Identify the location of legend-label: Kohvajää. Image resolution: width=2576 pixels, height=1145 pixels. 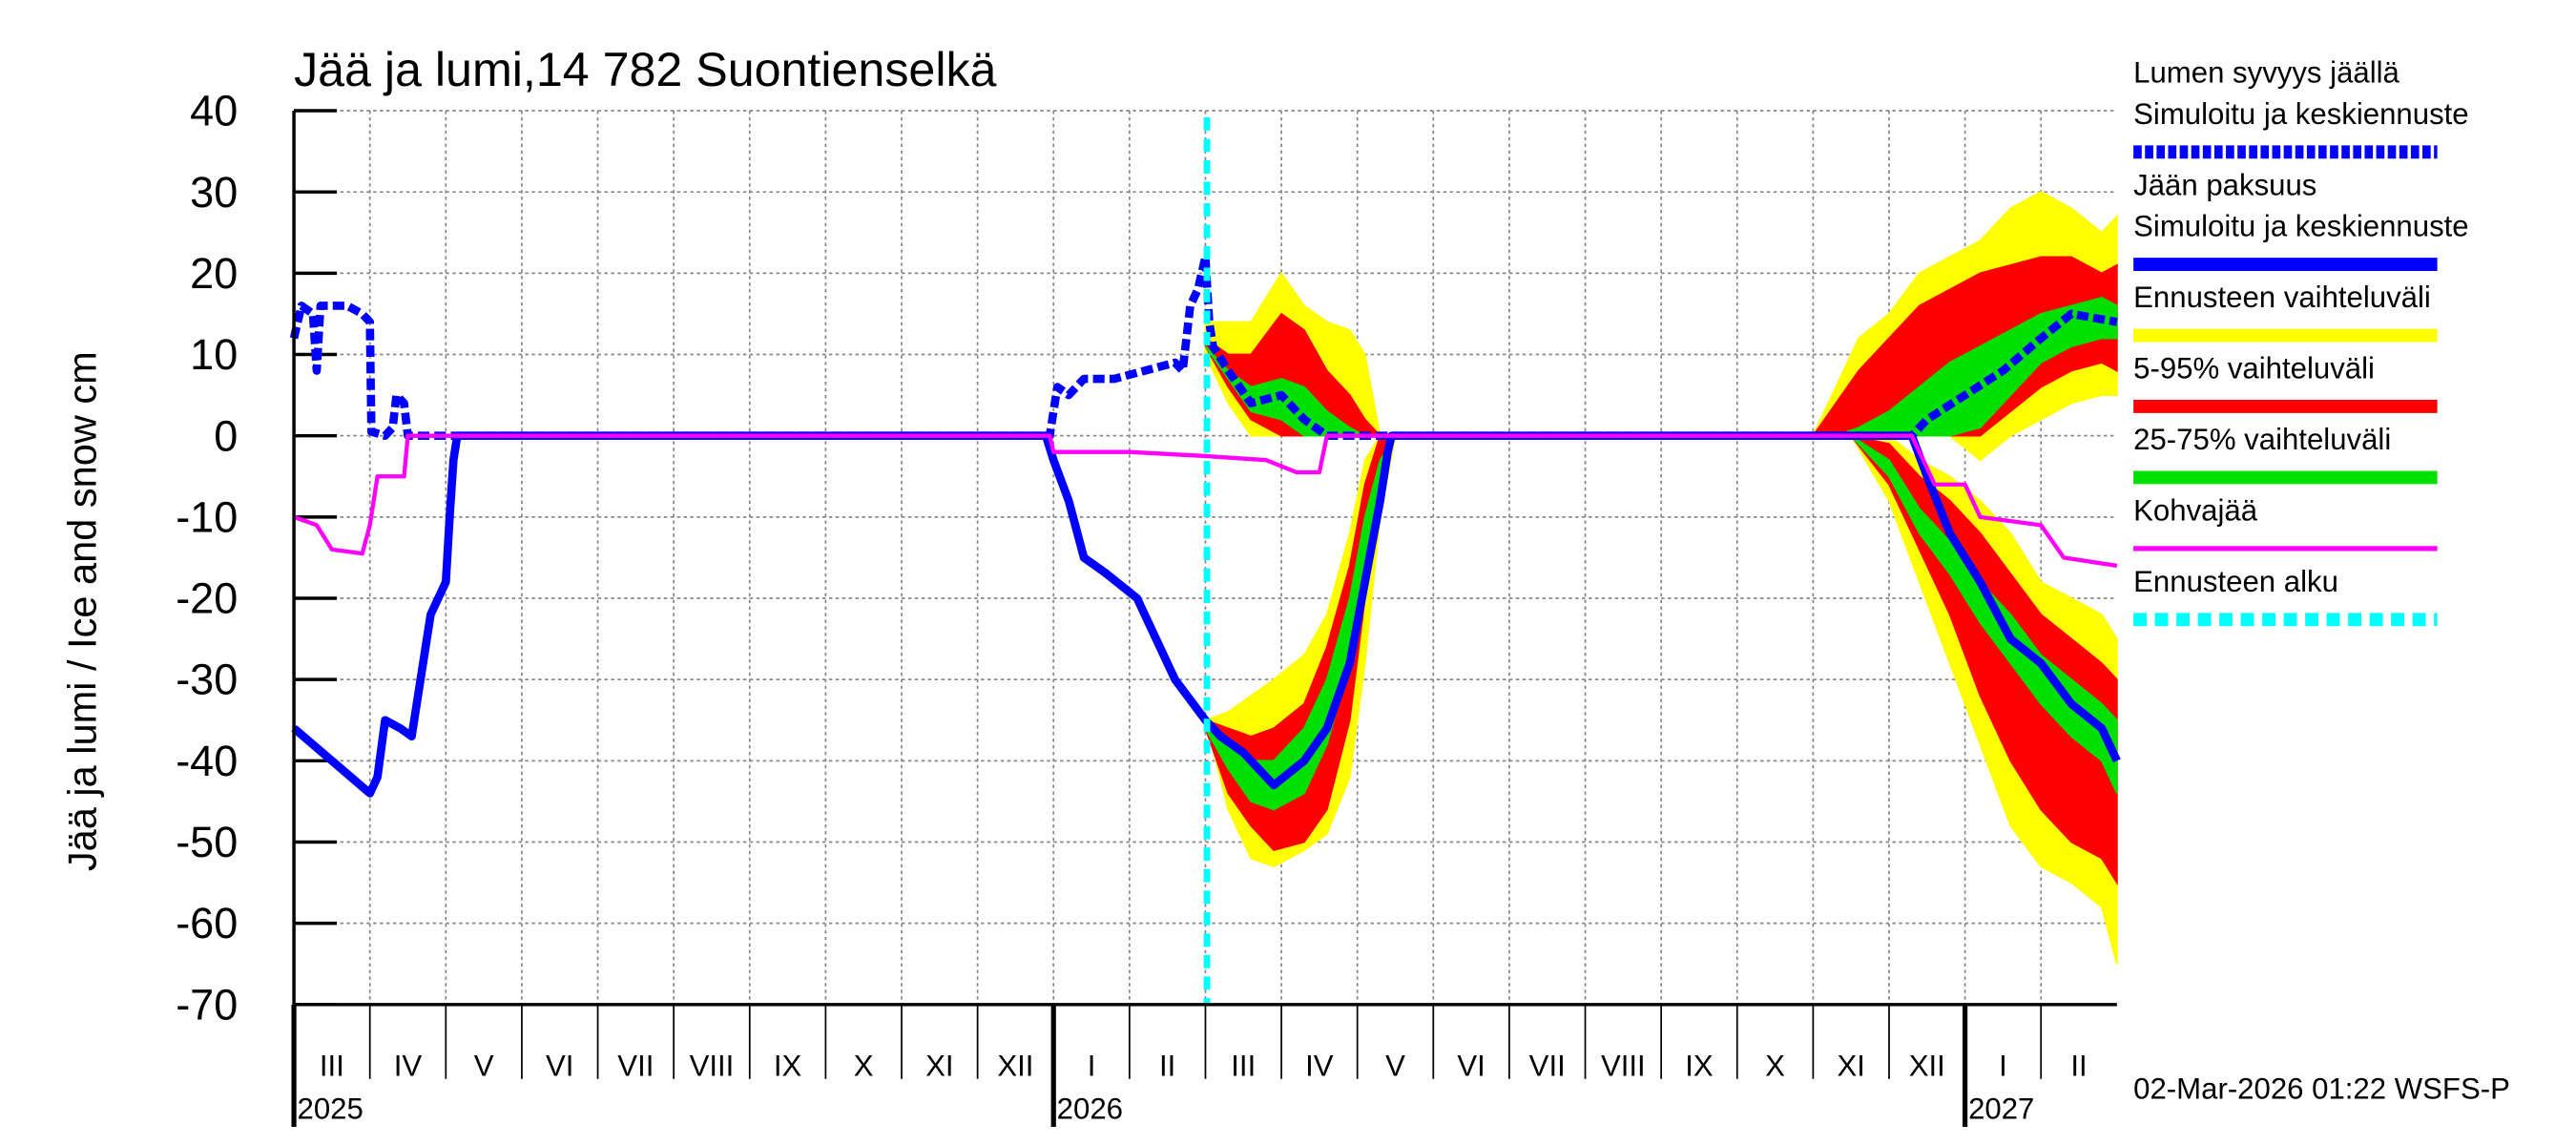
(2195, 510).